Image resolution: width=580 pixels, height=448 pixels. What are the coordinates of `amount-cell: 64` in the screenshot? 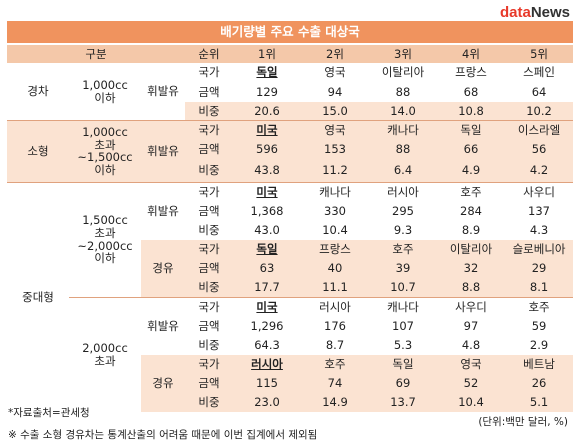 It's located at (539, 91).